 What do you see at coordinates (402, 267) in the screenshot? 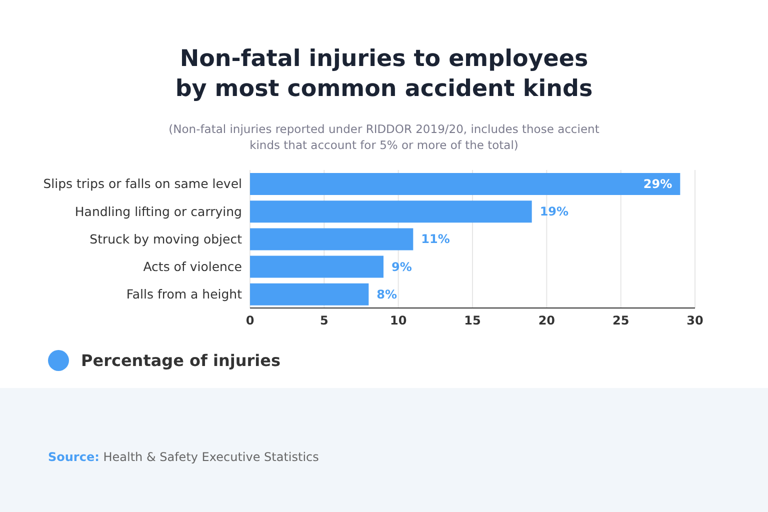
I see `data-label: 9%` at bounding box center [402, 267].